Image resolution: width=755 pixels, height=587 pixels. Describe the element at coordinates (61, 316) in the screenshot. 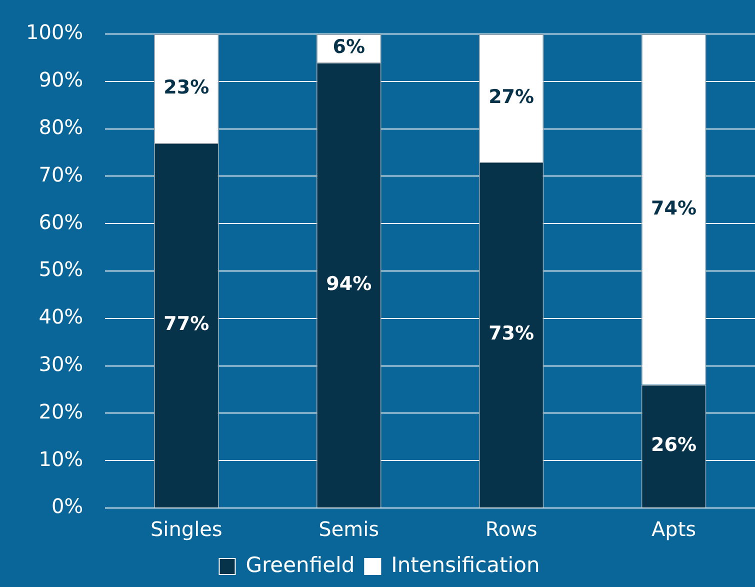

I see `y-tick-label: 40%` at that location.